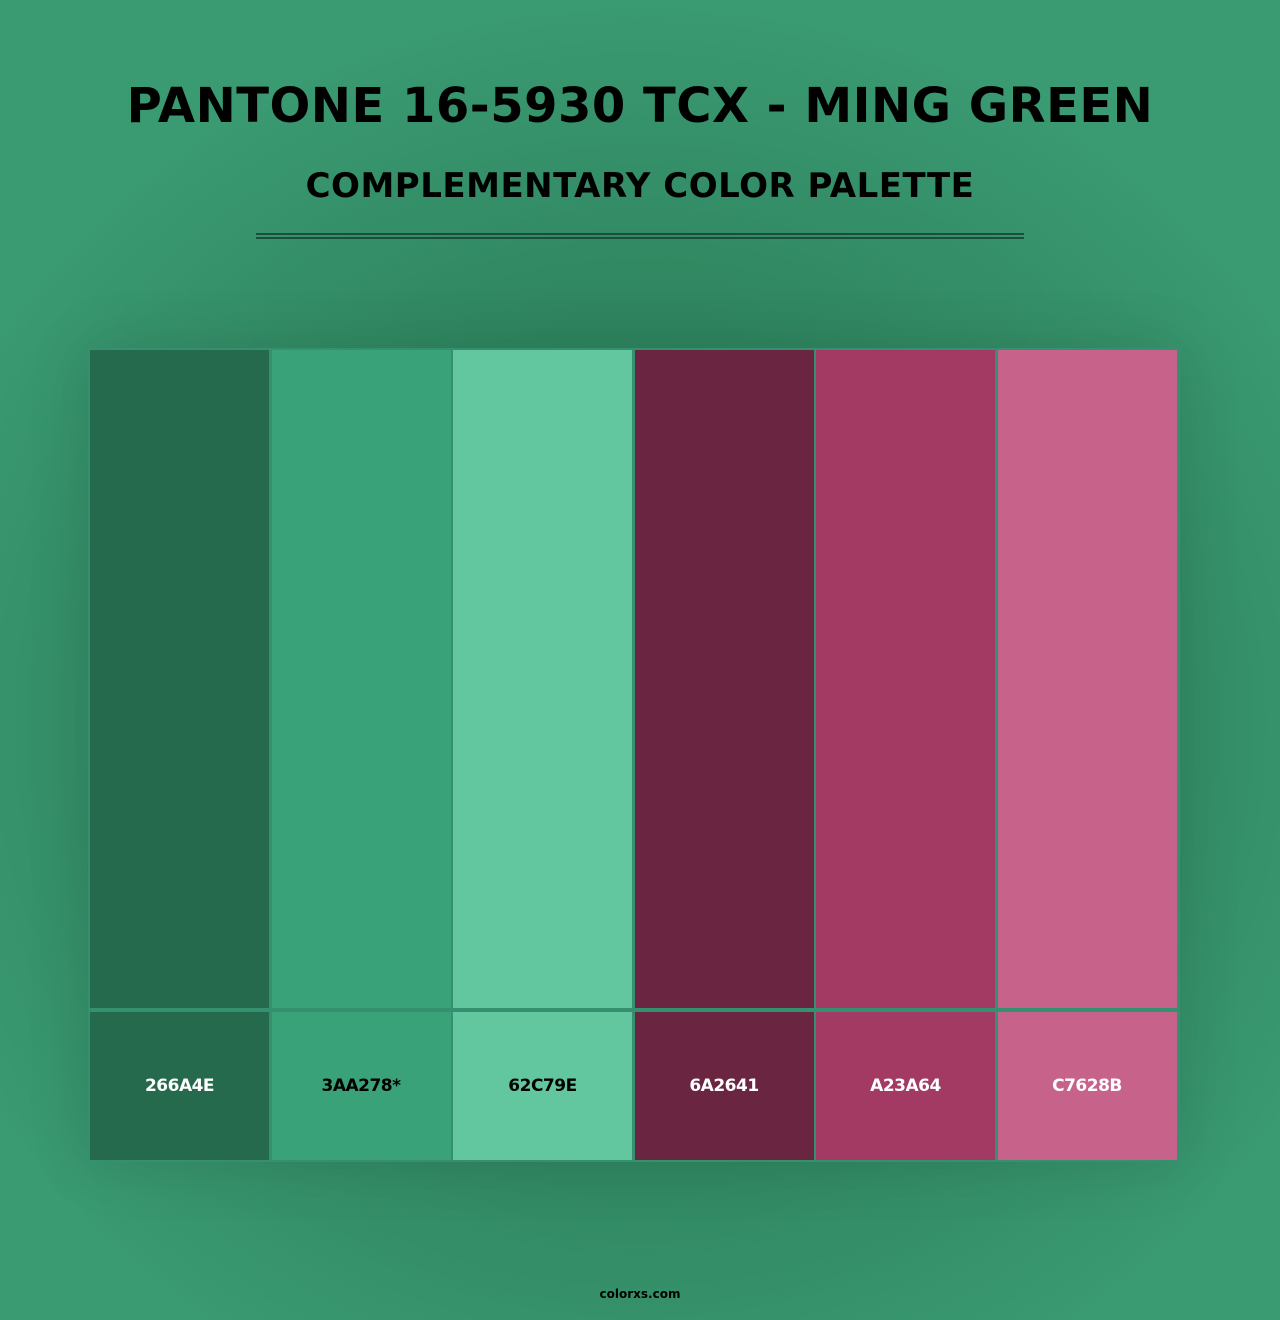 The height and width of the screenshot is (1320, 1280). What do you see at coordinates (179, 1086) in the screenshot?
I see `hex-code-label: 266A4E` at bounding box center [179, 1086].